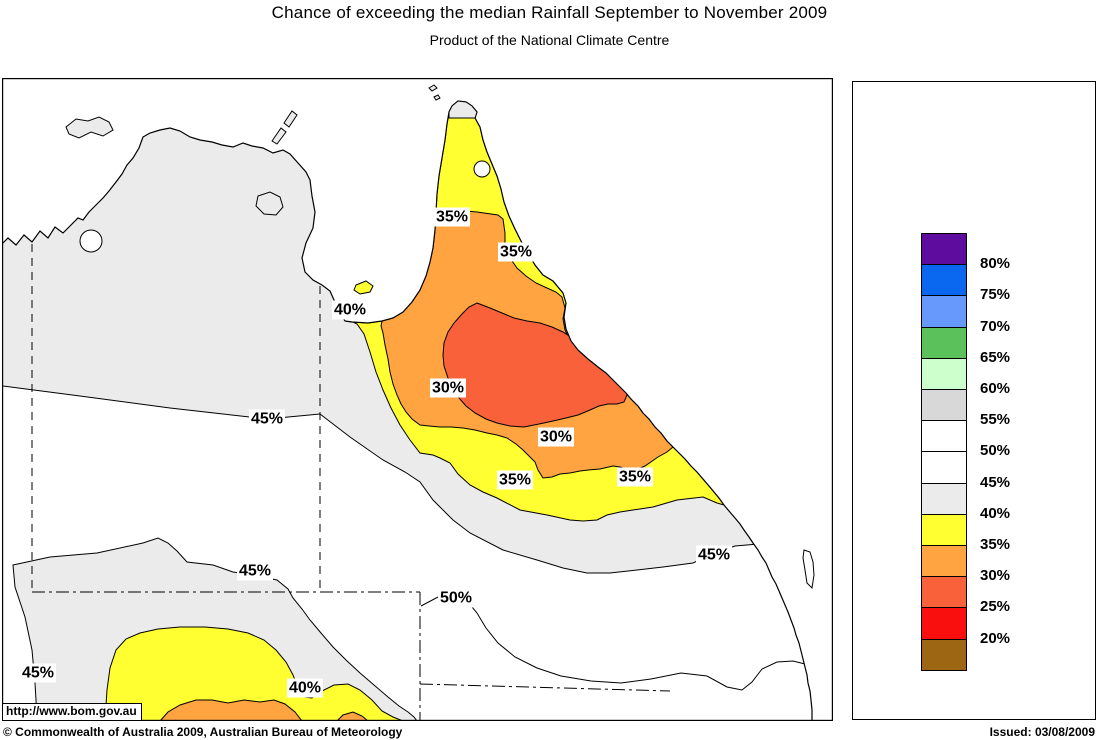 This screenshot has width=1099, height=740. I want to click on wessel-islands, so click(284, 127).